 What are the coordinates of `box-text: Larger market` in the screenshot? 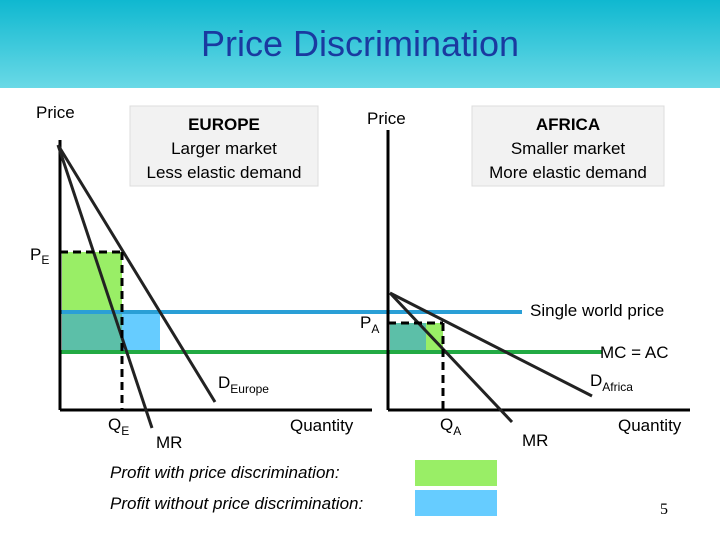 It's located at (224, 148).